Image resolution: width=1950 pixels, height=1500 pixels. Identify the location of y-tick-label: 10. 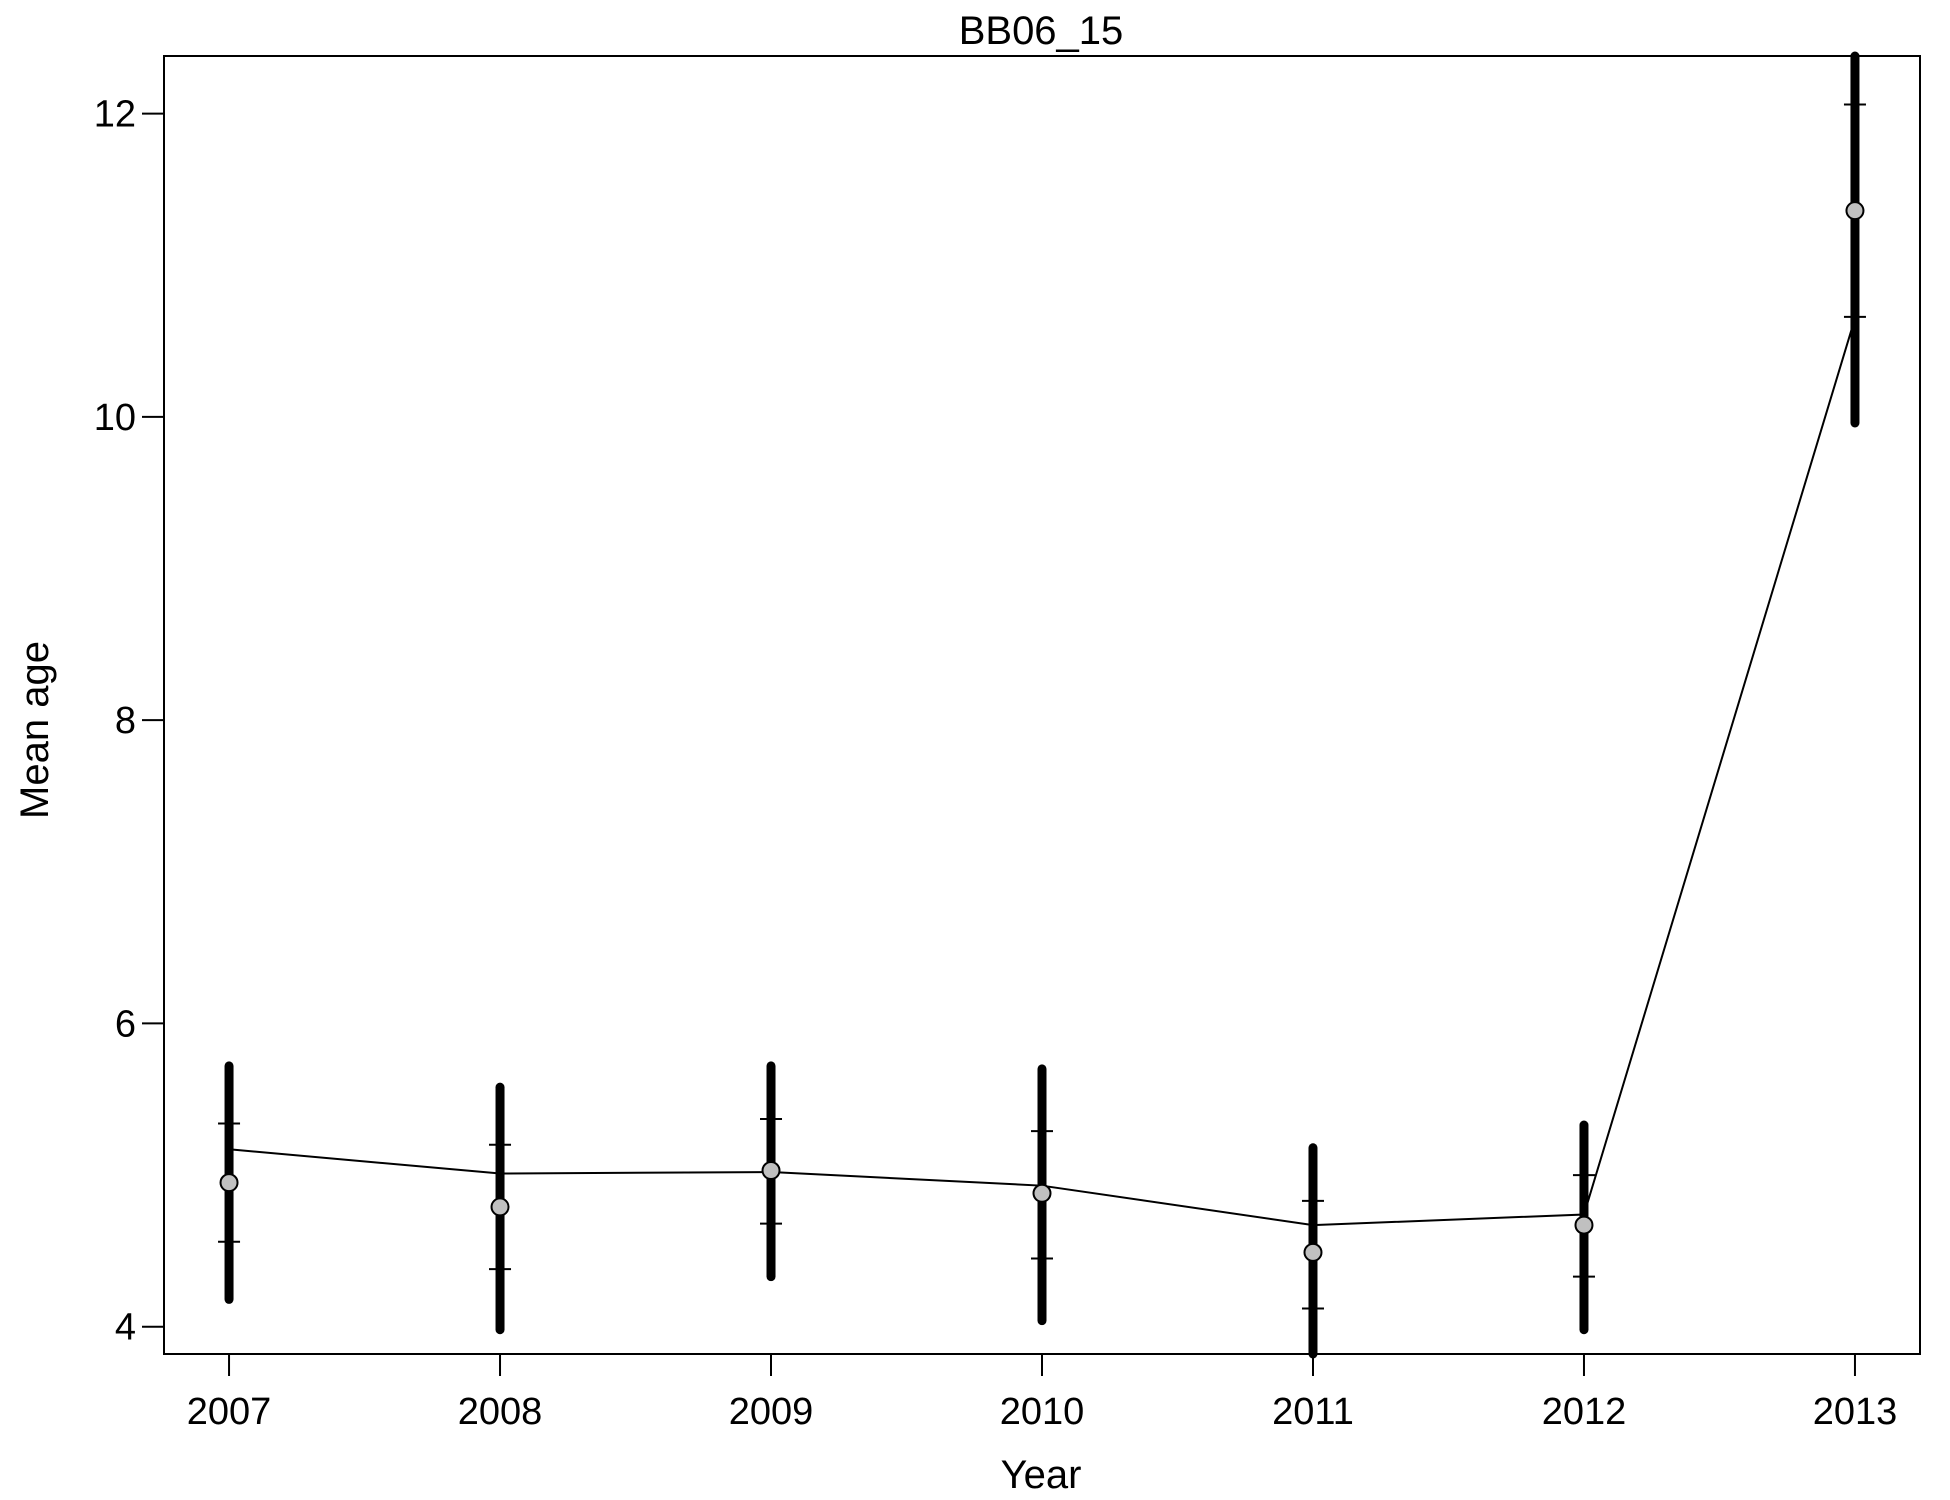
(115, 418).